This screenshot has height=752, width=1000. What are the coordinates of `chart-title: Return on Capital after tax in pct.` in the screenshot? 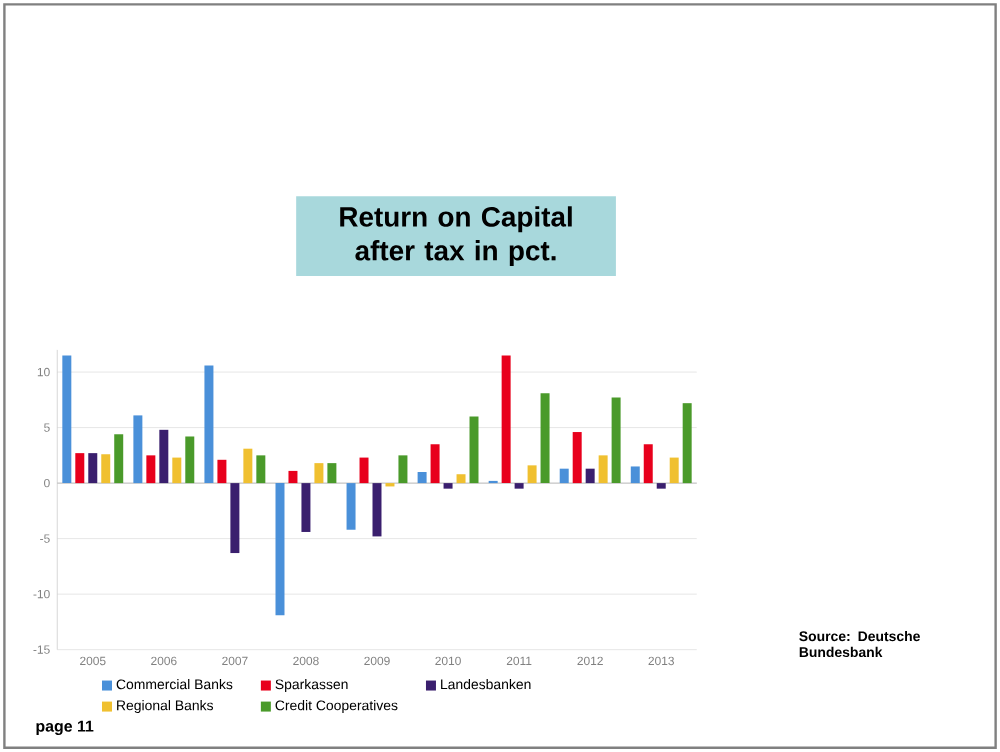 It's located at (456, 236).